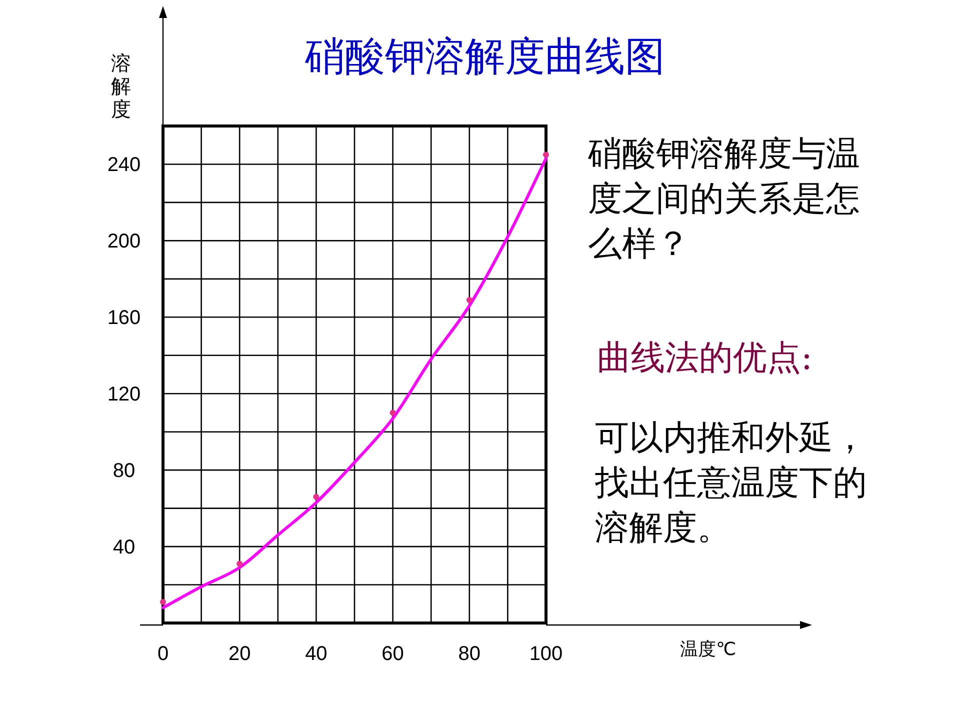 This screenshot has width=960, height=720. Describe the element at coordinates (731, 483) in the screenshot. I see `text: 可以内推和外延，找出任意温度下的溶解度。` at that location.